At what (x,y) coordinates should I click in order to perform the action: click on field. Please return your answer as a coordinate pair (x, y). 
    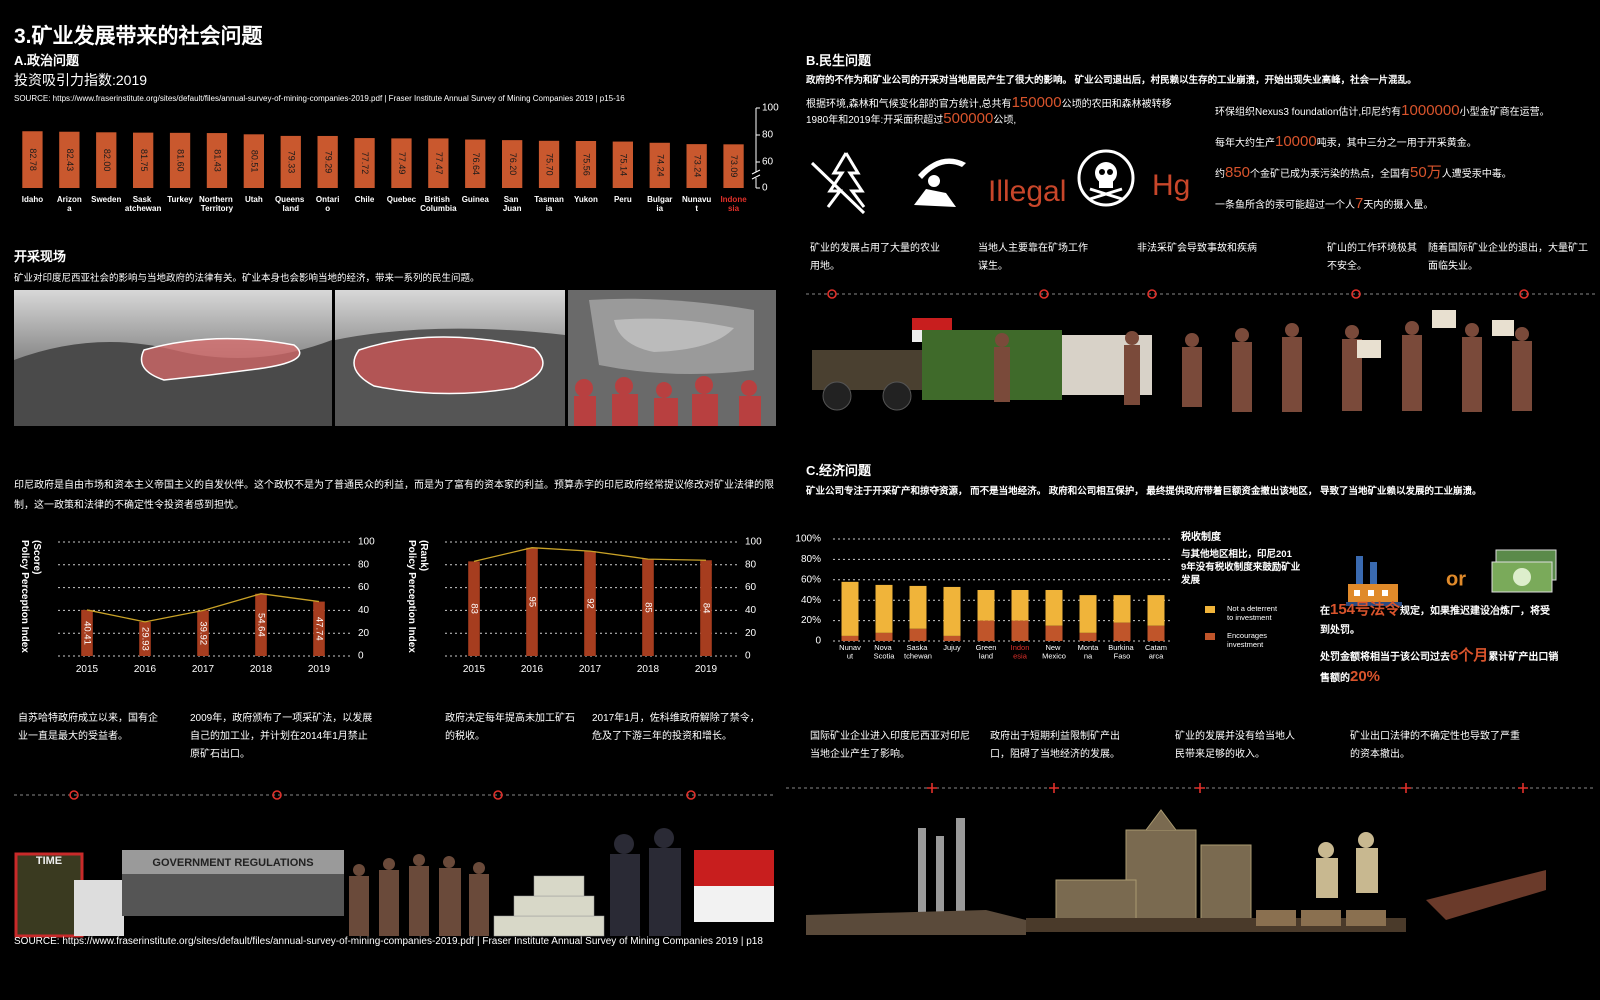
    Looking at the image, I should click on (992, 365).